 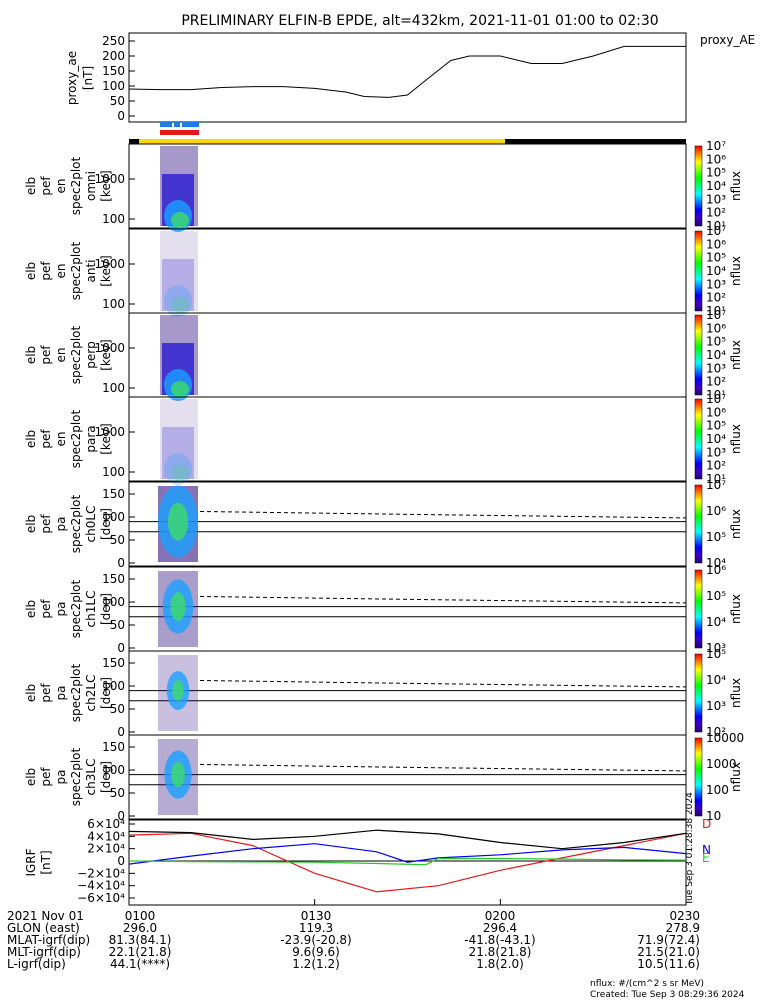 What do you see at coordinates (500, 928) in the screenshot?
I see `ephemeris-value: 296.4` at bounding box center [500, 928].